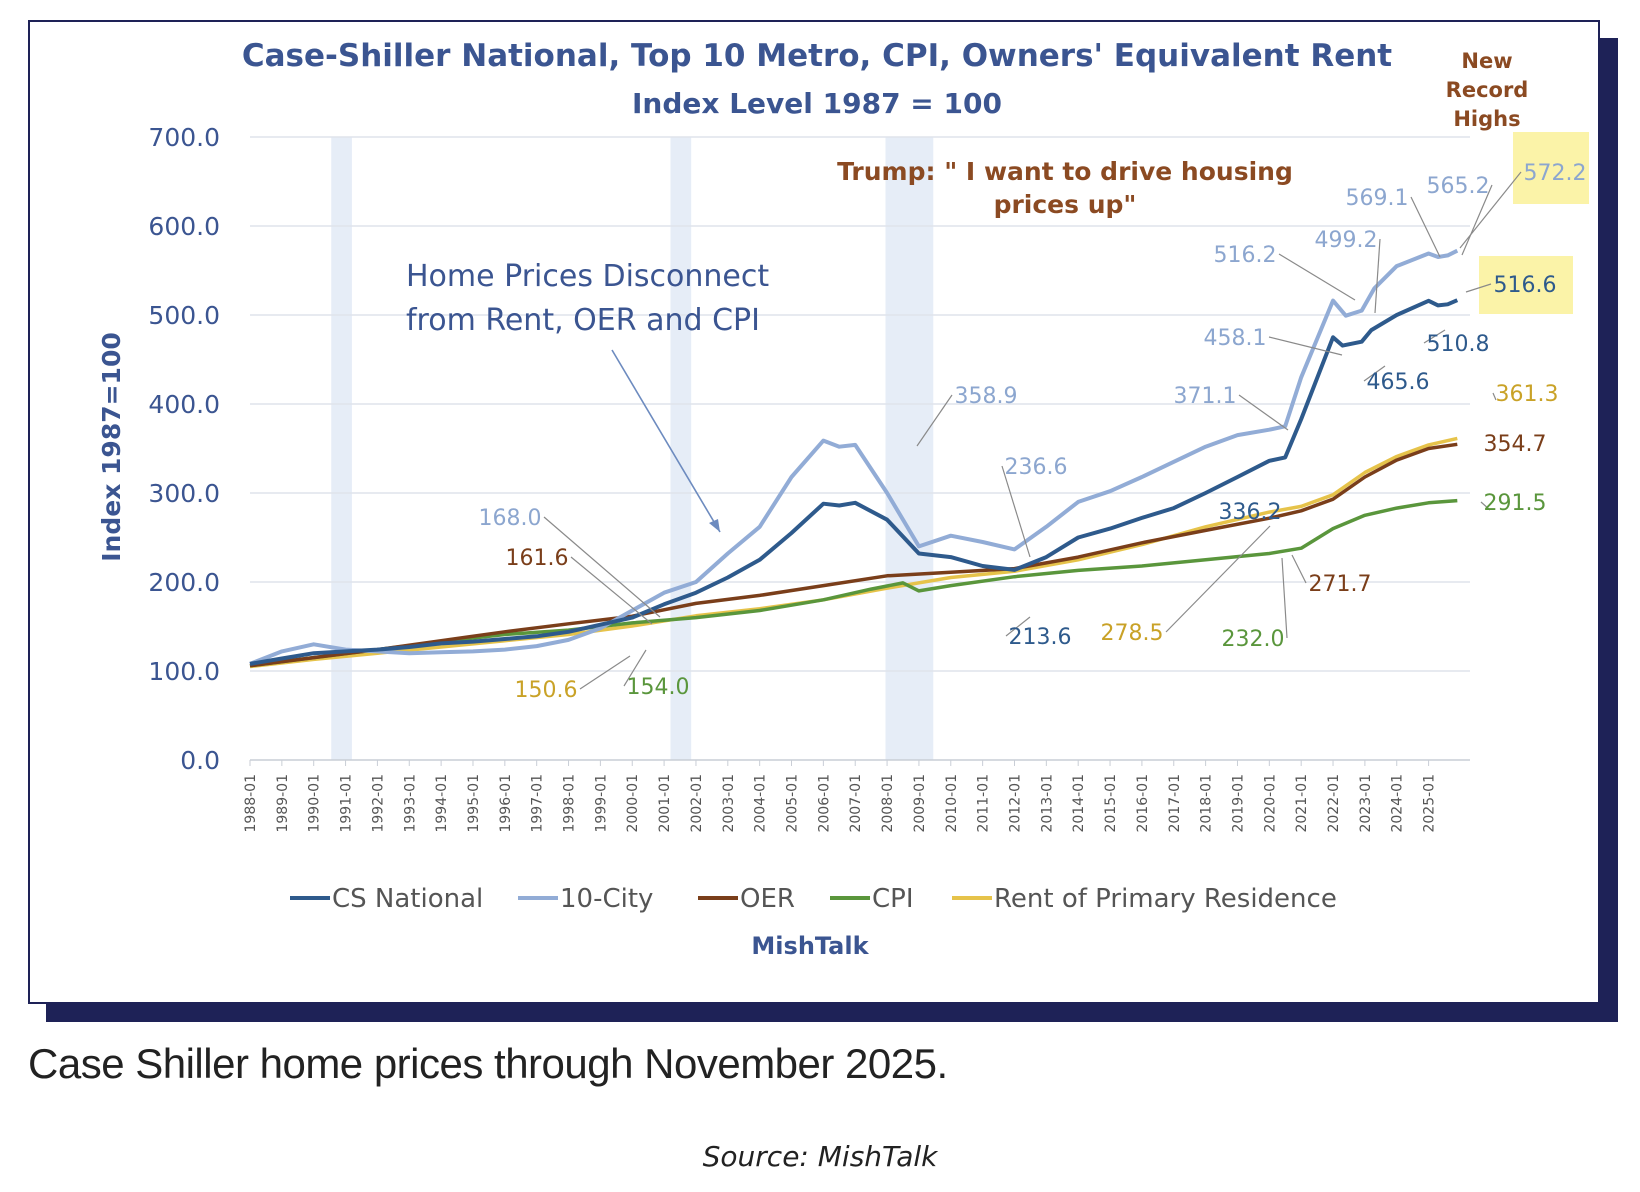  I want to click on x-tick-label: 1999-01, so click(601, 803).